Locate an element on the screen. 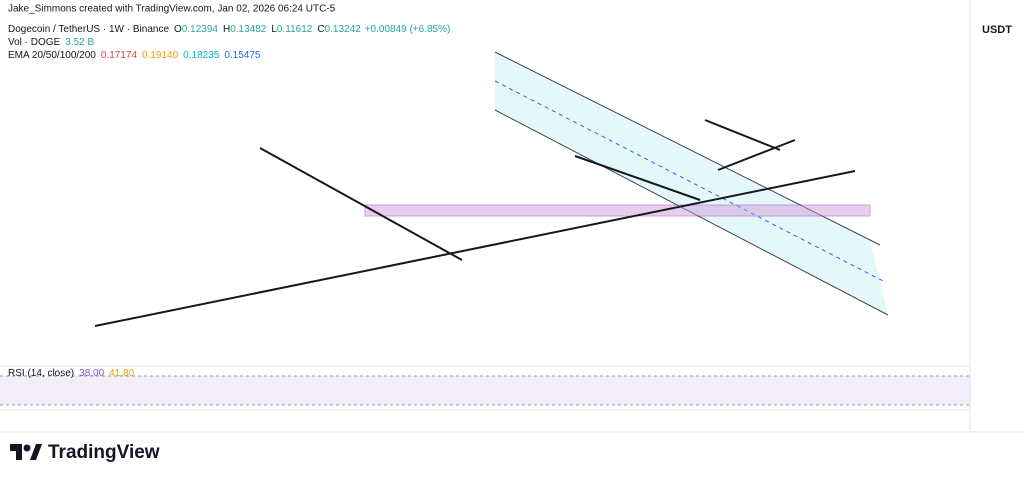 This screenshot has height=478, width=1024. change: +0.00849 (+6.85%) is located at coordinates (408, 29).